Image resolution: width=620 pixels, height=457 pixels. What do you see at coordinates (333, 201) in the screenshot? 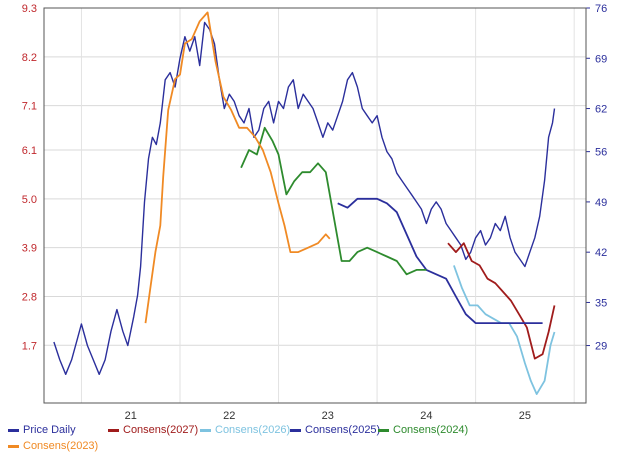
I see `series-line-consens-2024` at bounding box center [333, 201].